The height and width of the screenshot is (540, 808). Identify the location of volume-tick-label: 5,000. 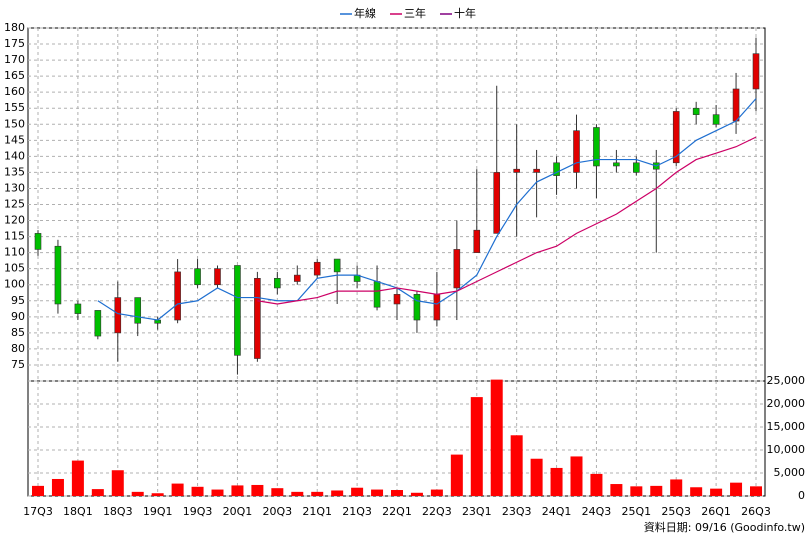
(790, 472).